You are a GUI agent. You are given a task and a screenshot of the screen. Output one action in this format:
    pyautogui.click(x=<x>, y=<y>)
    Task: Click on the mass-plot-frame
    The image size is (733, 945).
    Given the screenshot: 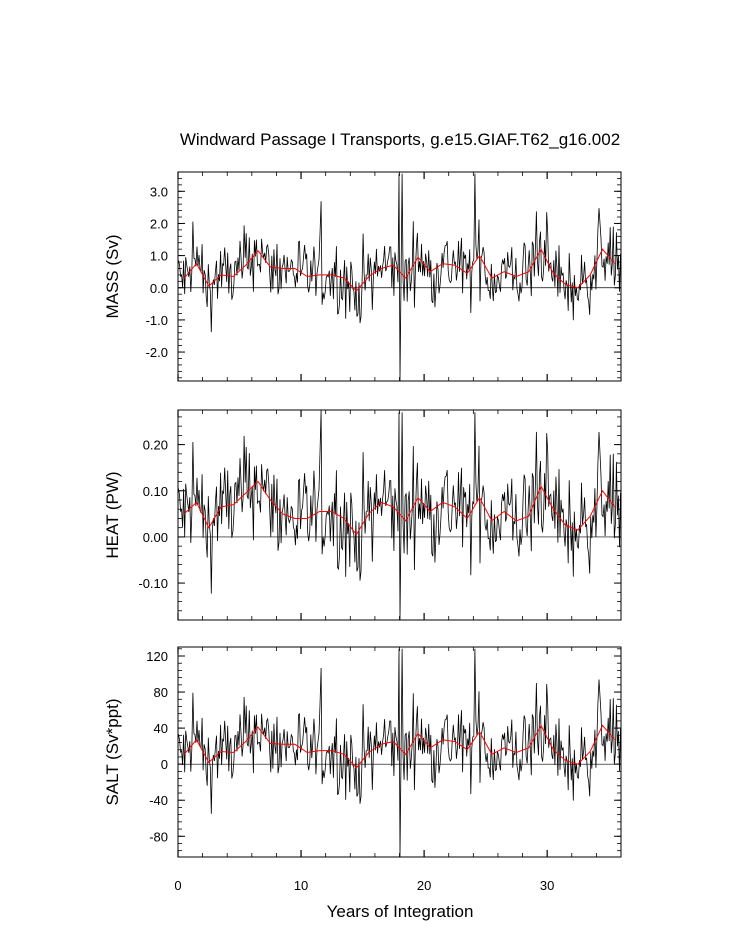 What is the action you would take?
    pyautogui.click(x=399, y=276)
    